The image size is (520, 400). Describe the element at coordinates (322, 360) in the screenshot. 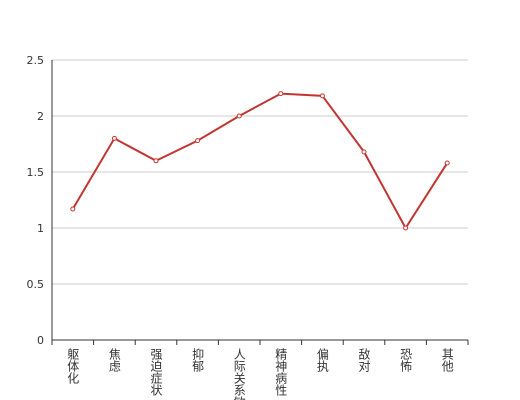

I see `x-tick-label: 偏执` at that location.